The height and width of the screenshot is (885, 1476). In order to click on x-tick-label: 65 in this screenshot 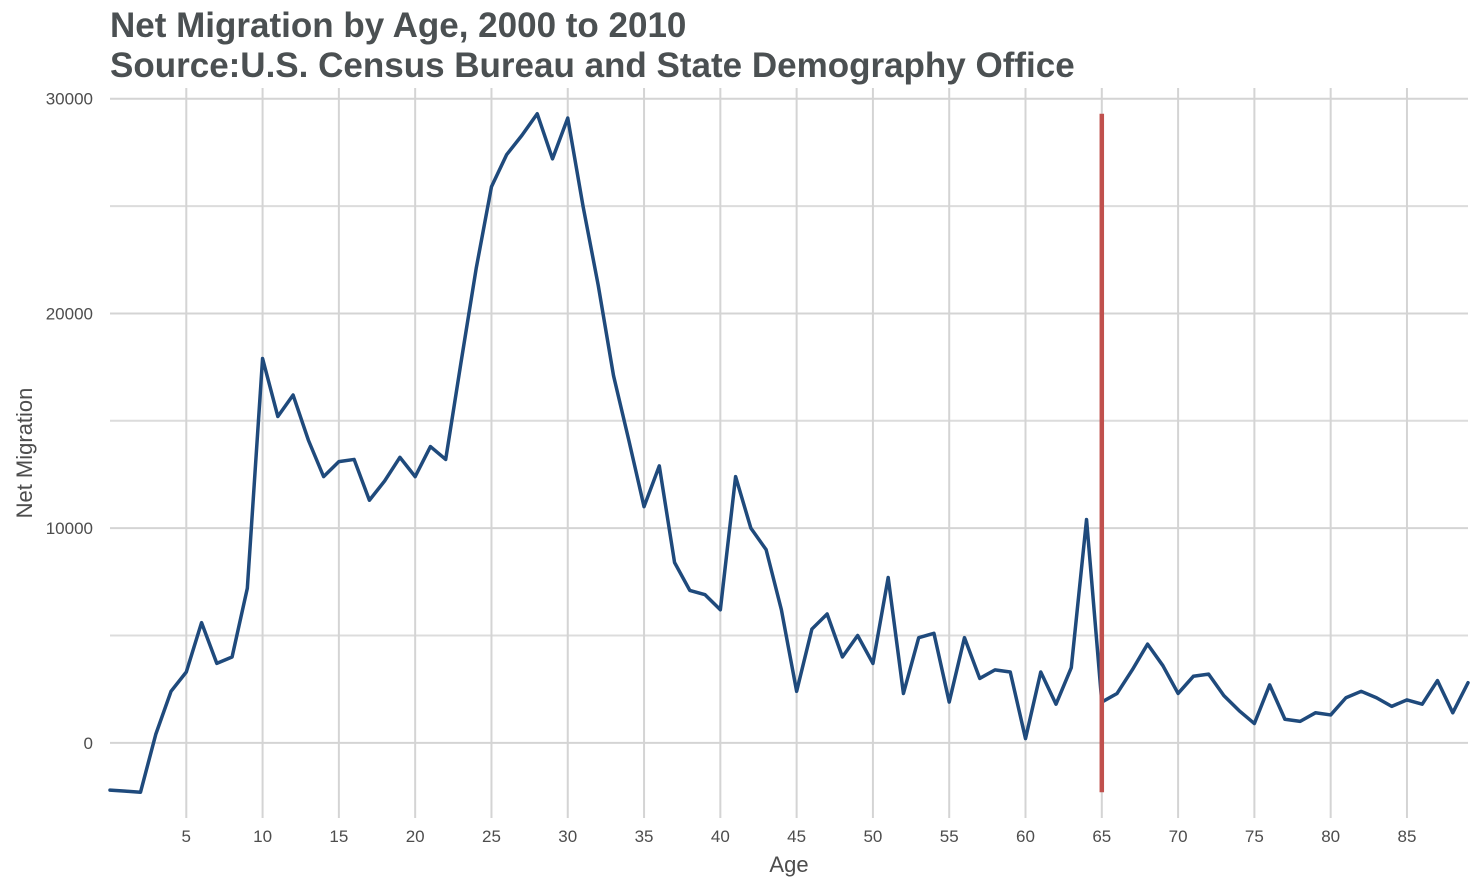, I will do `click(1101, 836)`.